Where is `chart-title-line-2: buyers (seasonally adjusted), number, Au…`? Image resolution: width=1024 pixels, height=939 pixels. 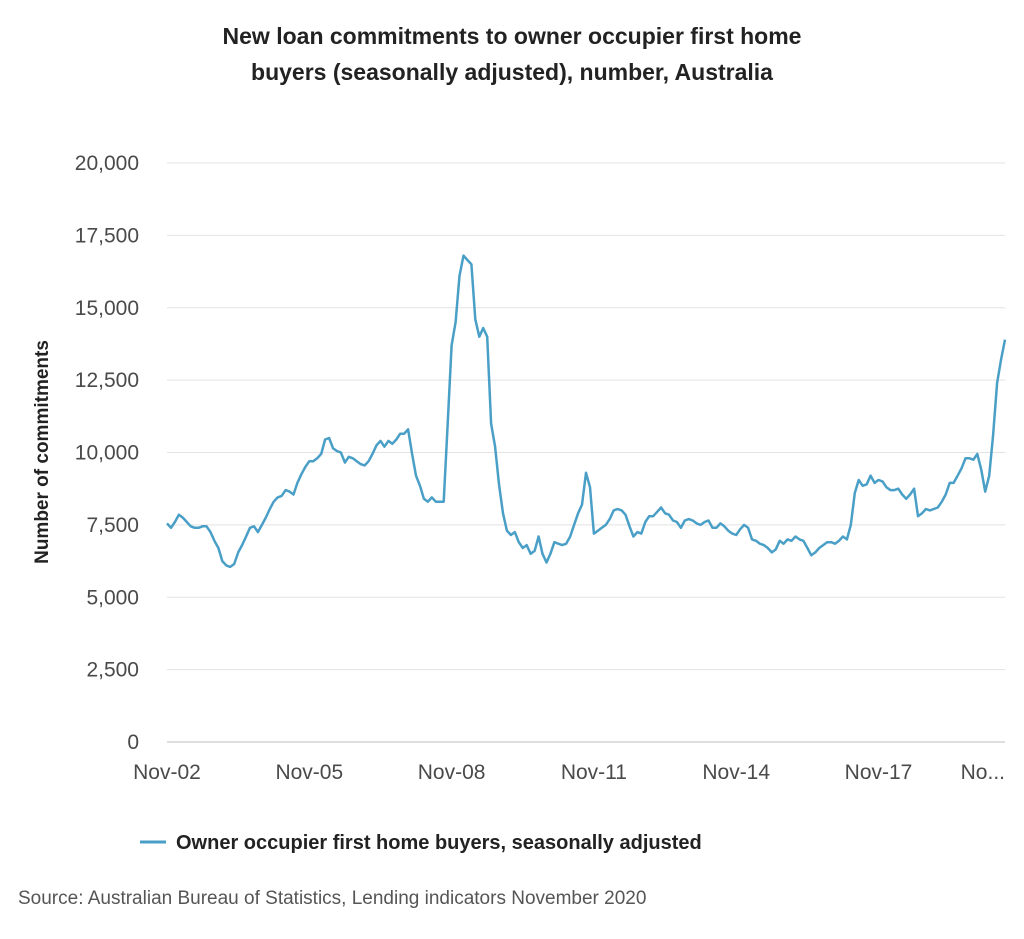
chart-title-line-2: buyers (seasonally adjusted), number, Au… is located at coordinates (512, 72).